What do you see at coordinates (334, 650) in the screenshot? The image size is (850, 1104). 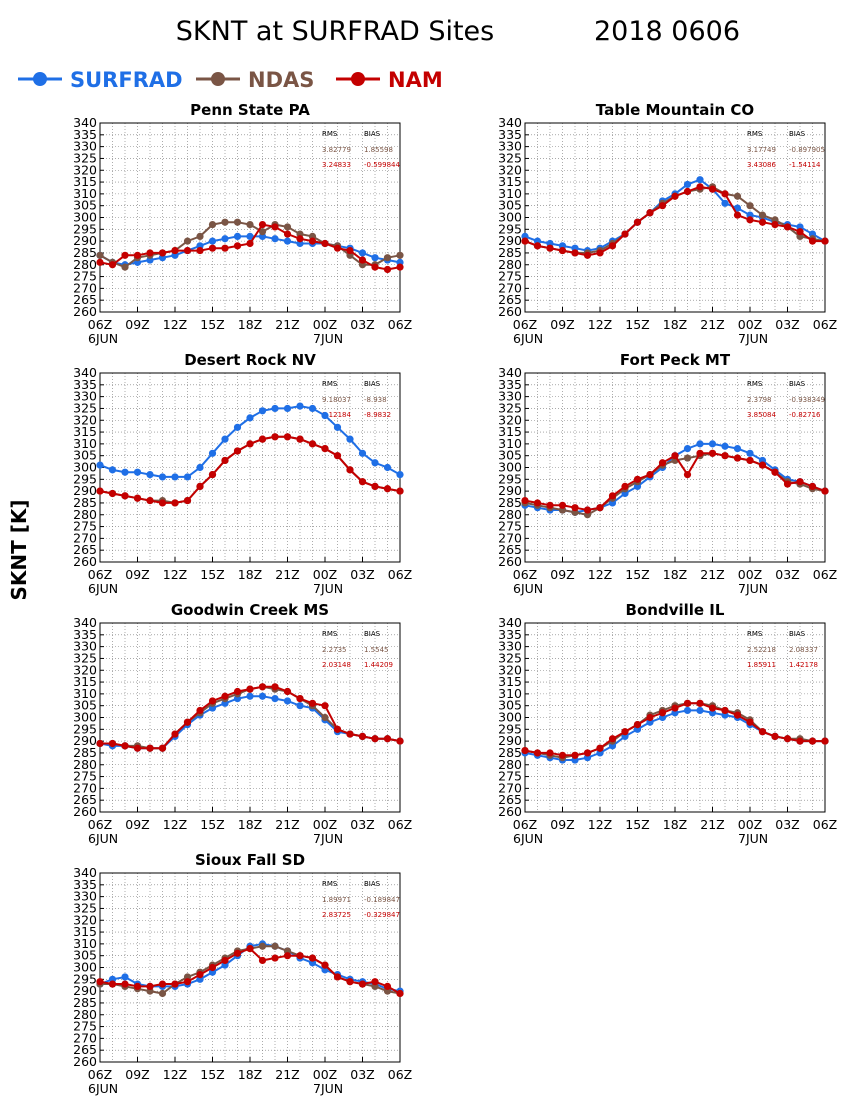 I see `stats-ndas-rms: 2.2735` at bounding box center [334, 650].